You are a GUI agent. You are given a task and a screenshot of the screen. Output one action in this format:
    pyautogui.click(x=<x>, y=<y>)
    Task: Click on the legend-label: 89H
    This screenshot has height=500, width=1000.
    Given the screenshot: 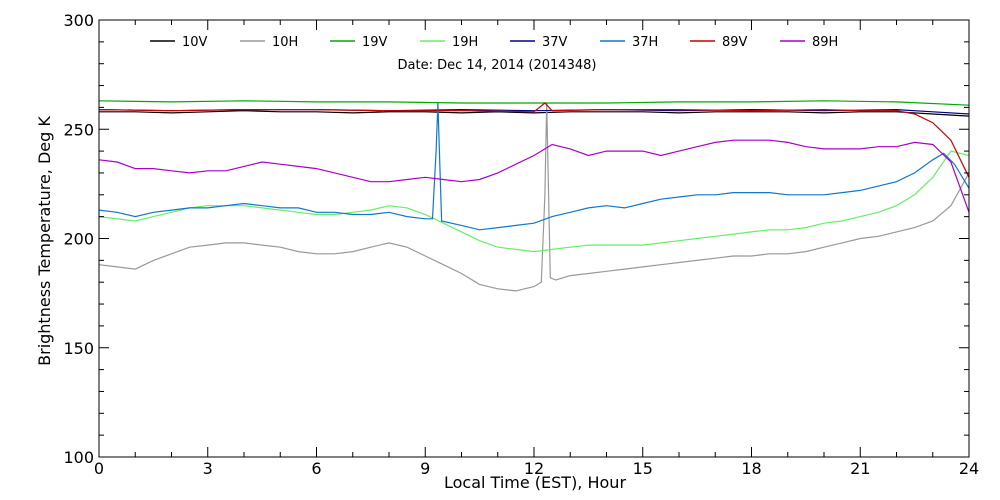 What is the action you would take?
    pyautogui.click(x=825, y=42)
    